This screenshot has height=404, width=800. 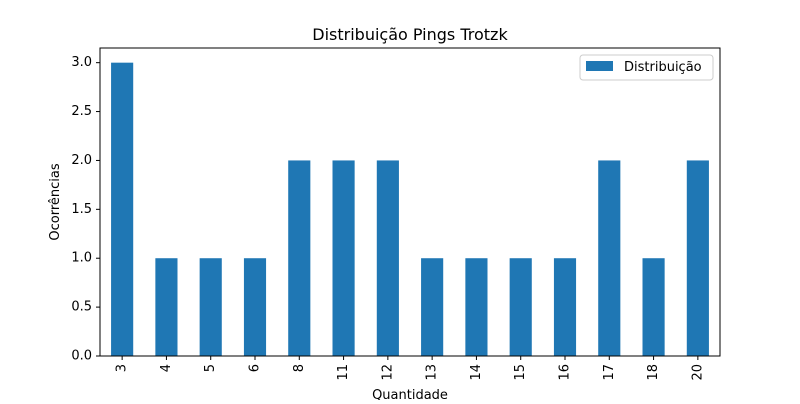 What do you see at coordinates (299, 368) in the screenshot?
I see `x-tick-label-8: 8` at bounding box center [299, 368].